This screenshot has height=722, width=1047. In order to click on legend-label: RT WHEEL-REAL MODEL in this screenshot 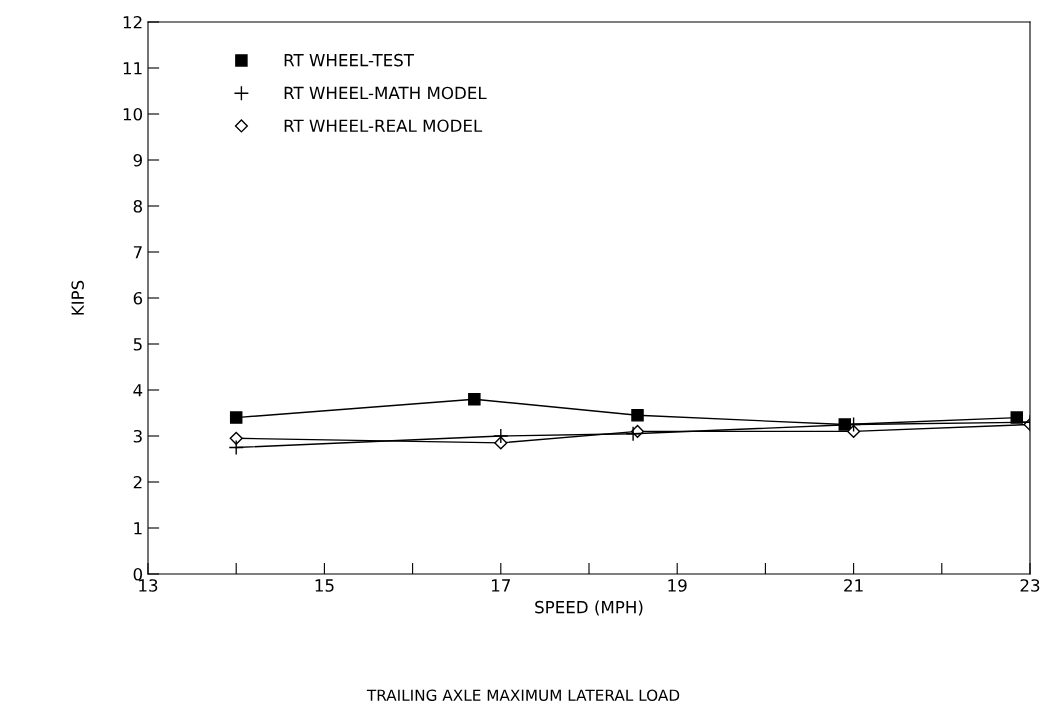, I will do `click(383, 126)`.